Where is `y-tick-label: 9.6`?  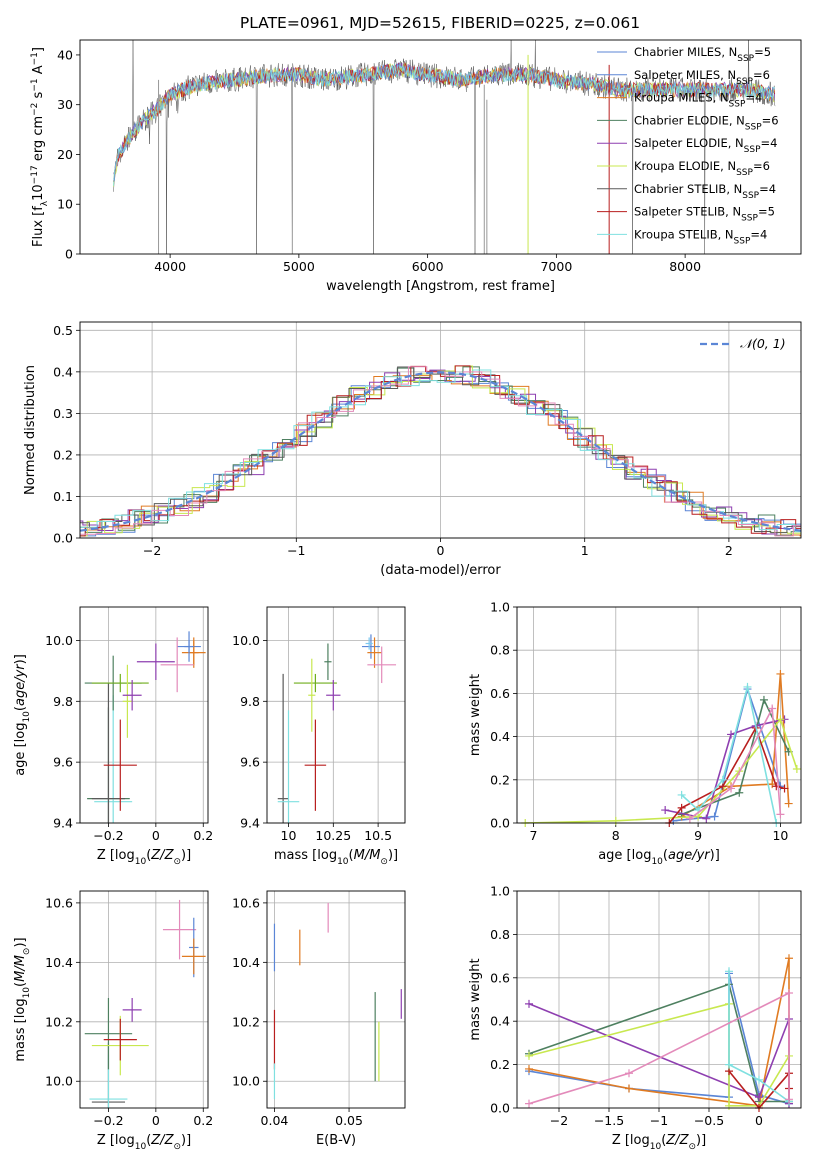 y-tick-label: 9.6 is located at coordinates (250, 762).